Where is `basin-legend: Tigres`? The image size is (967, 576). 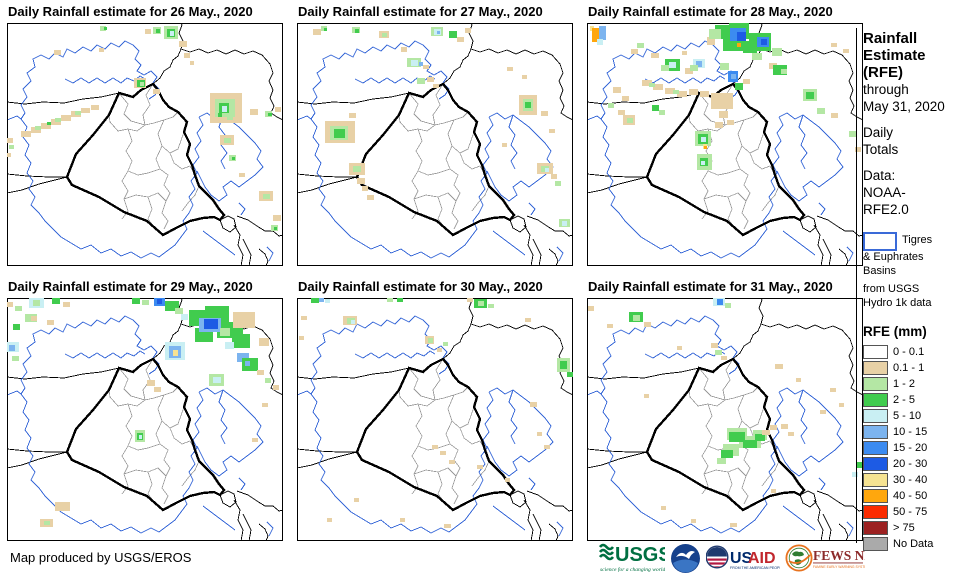
basin-legend: Tigres is located at coordinates (914, 241).